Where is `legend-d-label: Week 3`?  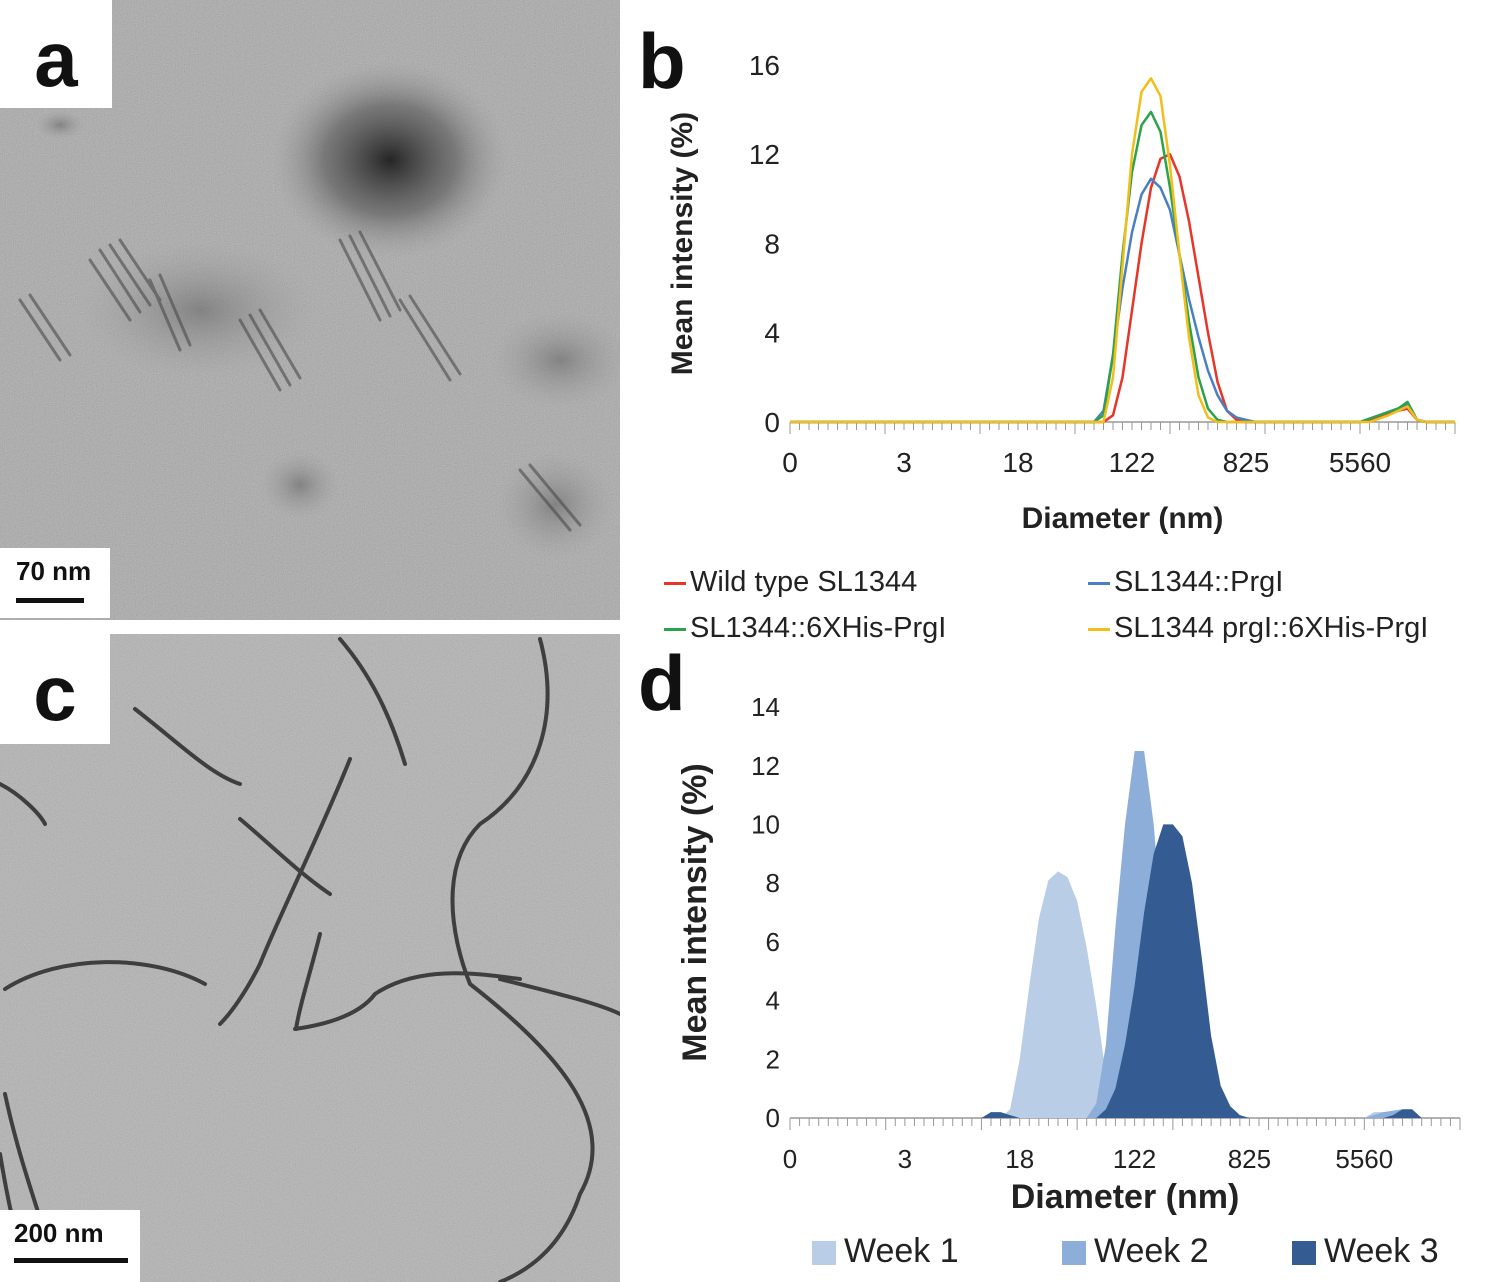
legend-d-label: Week 3 is located at coordinates (1381, 1251).